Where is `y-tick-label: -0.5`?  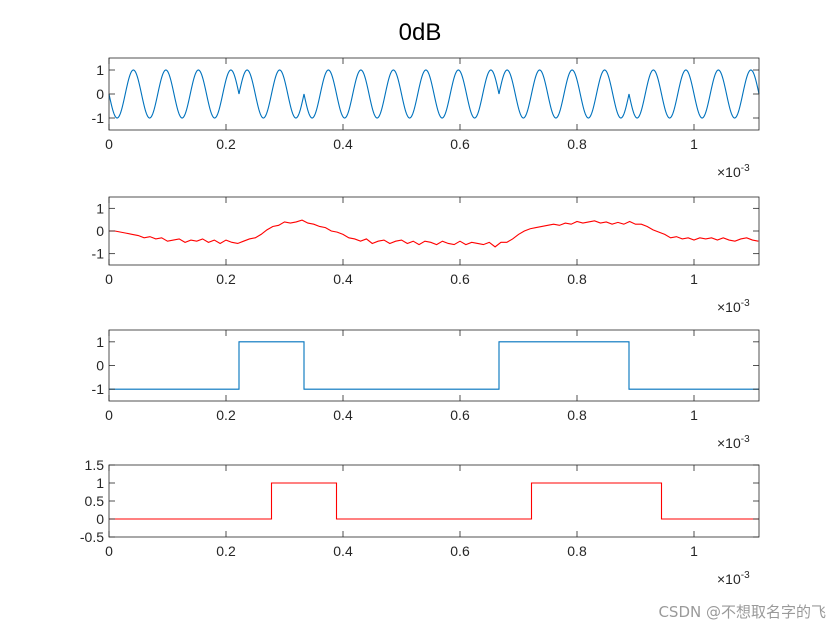 y-tick-label: -0.5 is located at coordinates (92, 537).